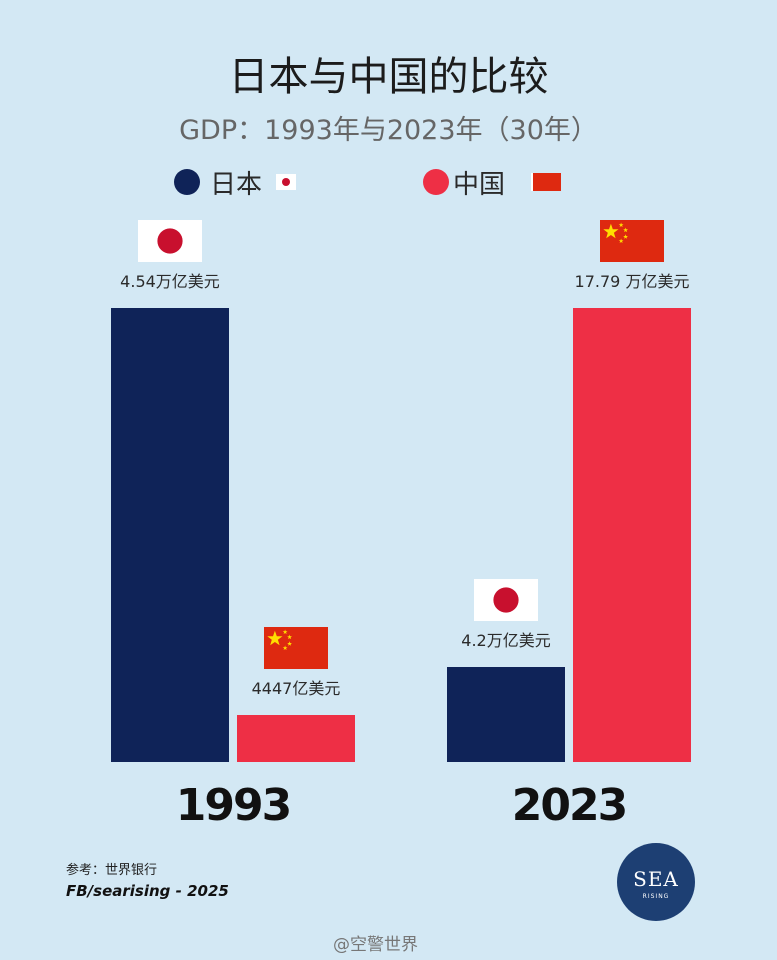  I want to click on watermark: @空警世界, so click(375, 945).